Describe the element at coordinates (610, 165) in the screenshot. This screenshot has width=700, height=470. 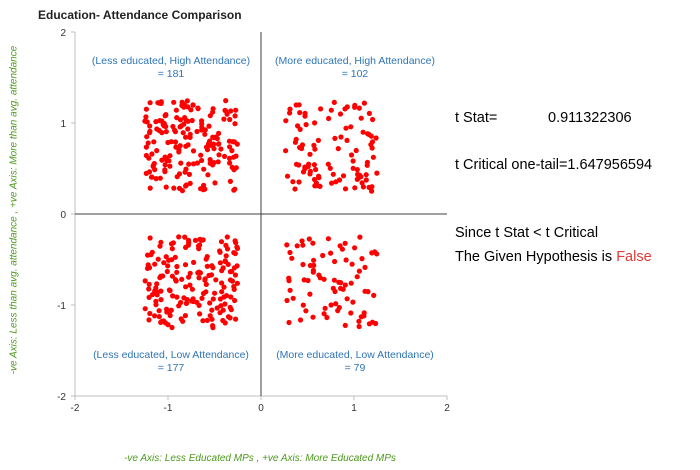
I see `t-critical-value: 1.647956594` at that location.